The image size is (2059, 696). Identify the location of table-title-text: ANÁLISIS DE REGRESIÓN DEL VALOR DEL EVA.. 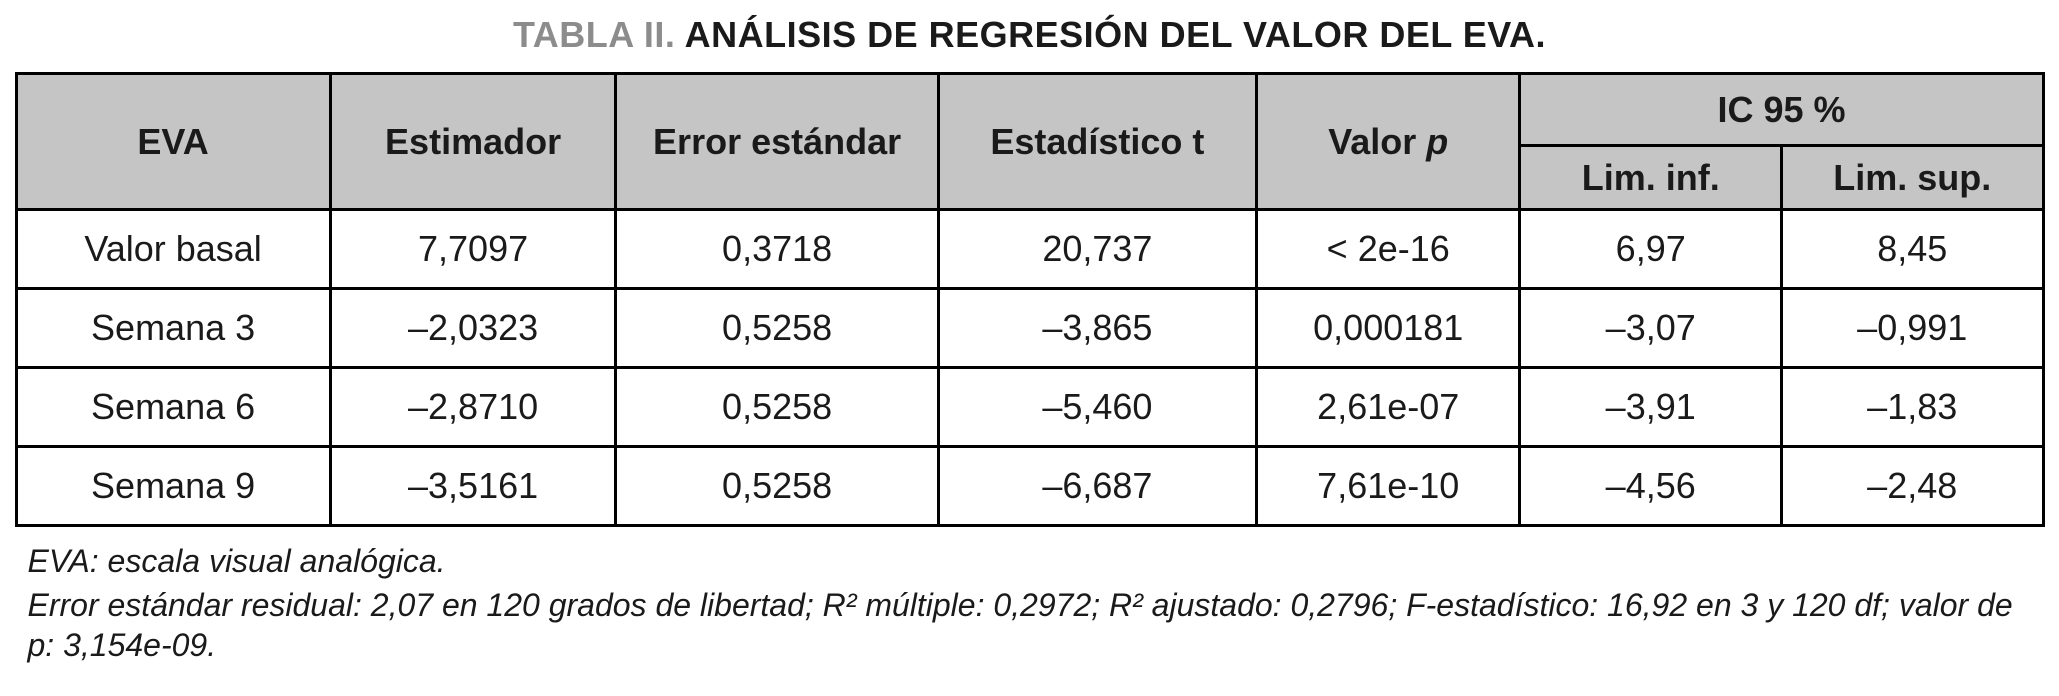
(1115, 34).